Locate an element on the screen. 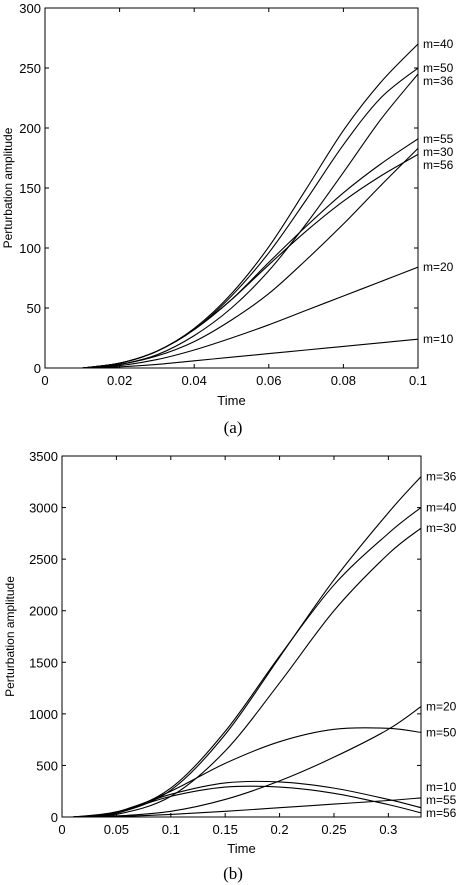  y-tick-label: 2000 is located at coordinates (43, 611).